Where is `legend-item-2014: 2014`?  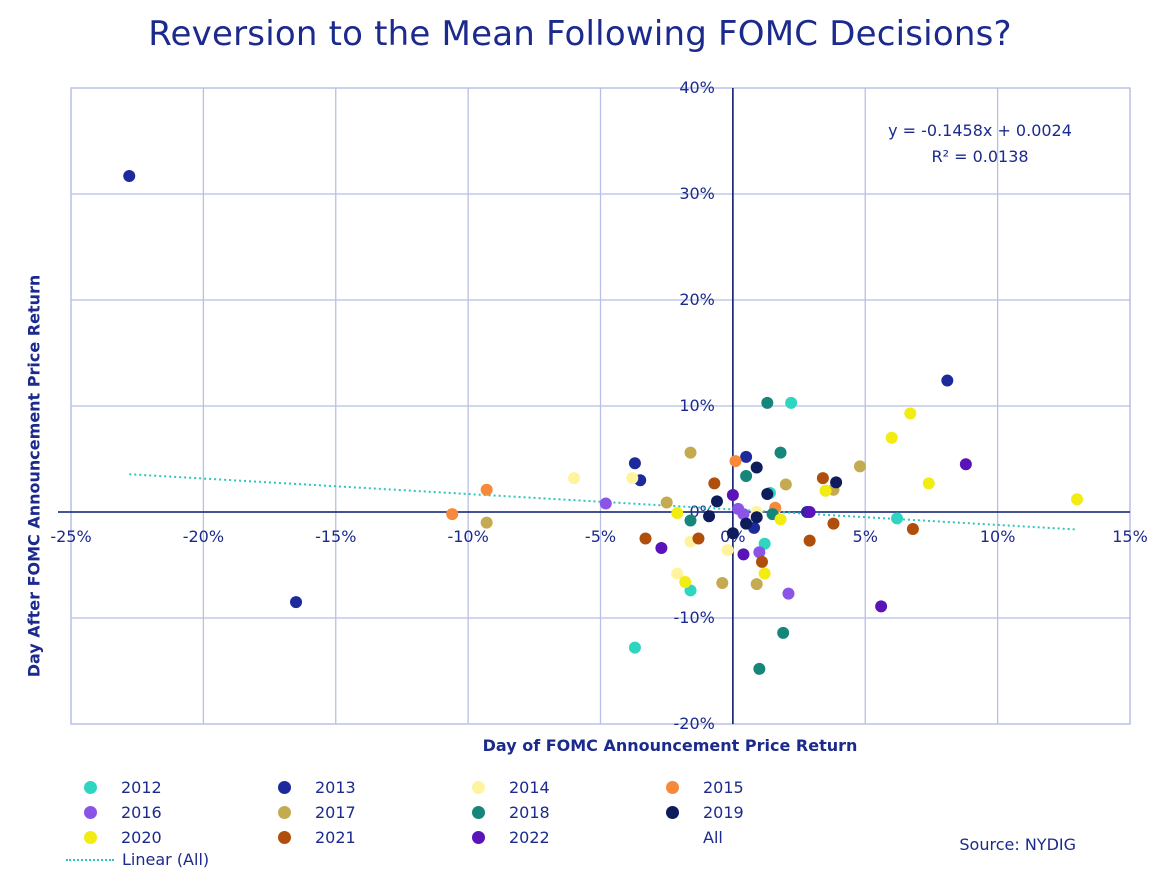 legend-item-2014: 2014 is located at coordinates (569, 787).